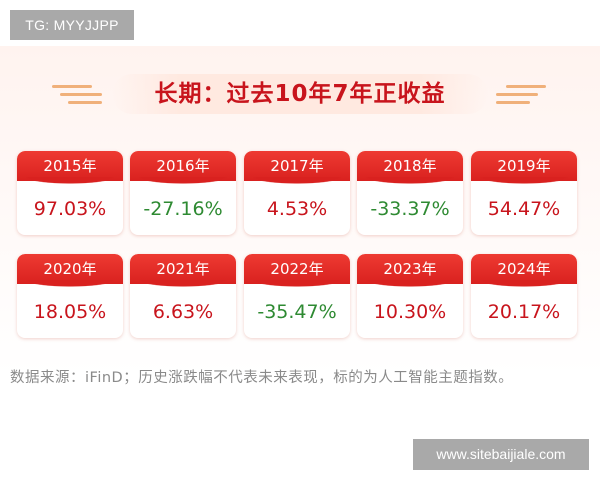 The image size is (600, 480). Describe the element at coordinates (262, 378) in the screenshot. I see `data-source-footnote: 数据来源：iFinD；历史涨跌幅不代表未来表现，标的为人工智能主题指数。` at that location.